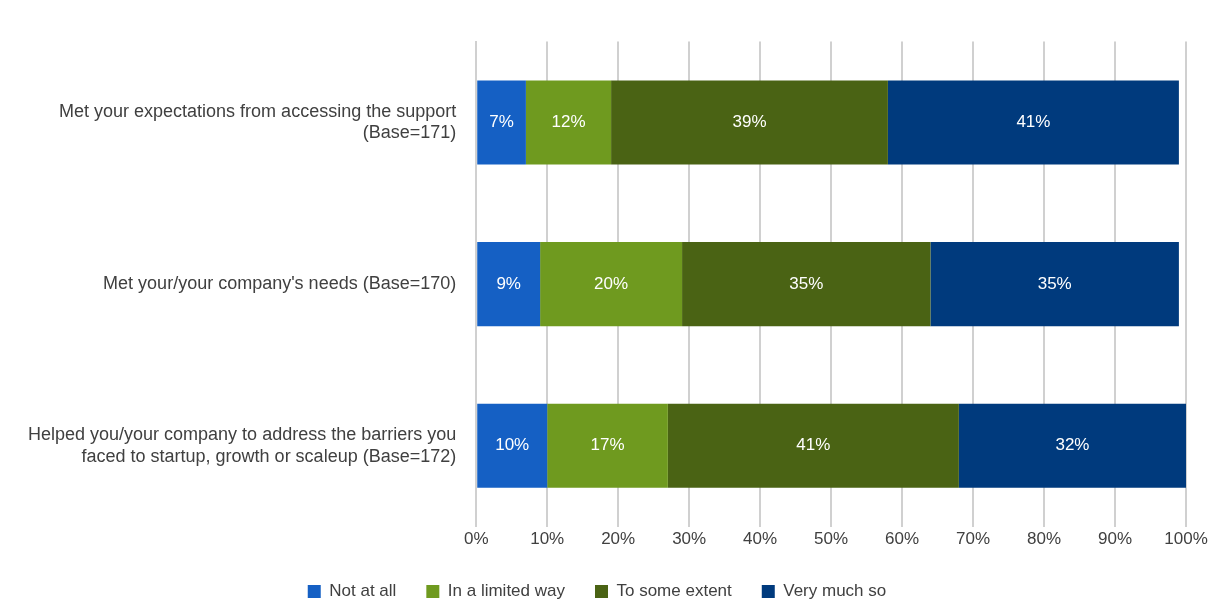 The width and height of the screenshot is (1216, 610). I want to click on x-tick-label: 0%, so click(476, 539).